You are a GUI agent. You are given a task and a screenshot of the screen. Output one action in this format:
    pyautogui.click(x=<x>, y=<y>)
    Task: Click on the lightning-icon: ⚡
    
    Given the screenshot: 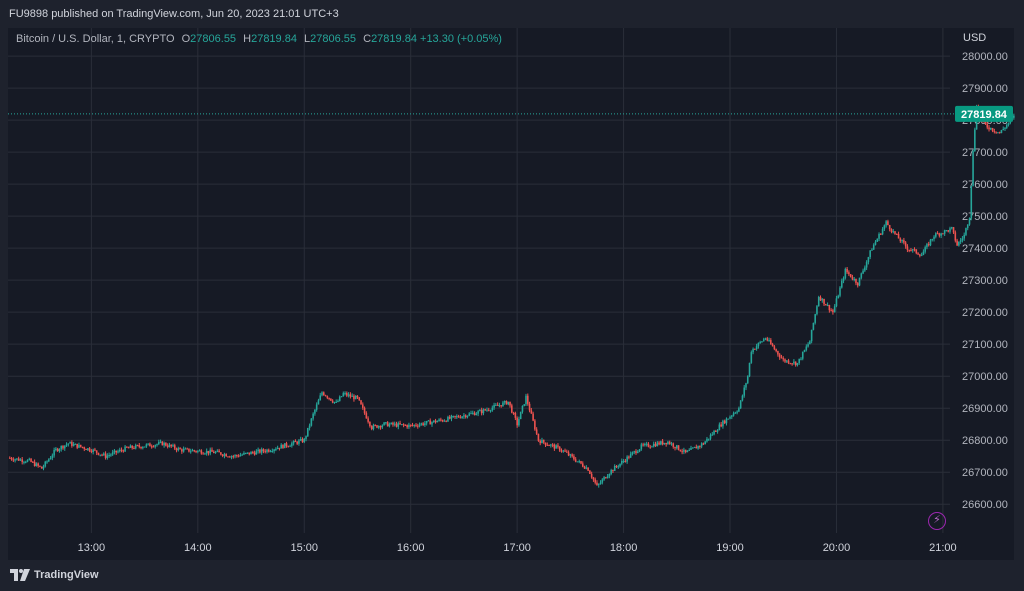 What is the action you would take?
    pyautogui.click(x=937, y=521)
    